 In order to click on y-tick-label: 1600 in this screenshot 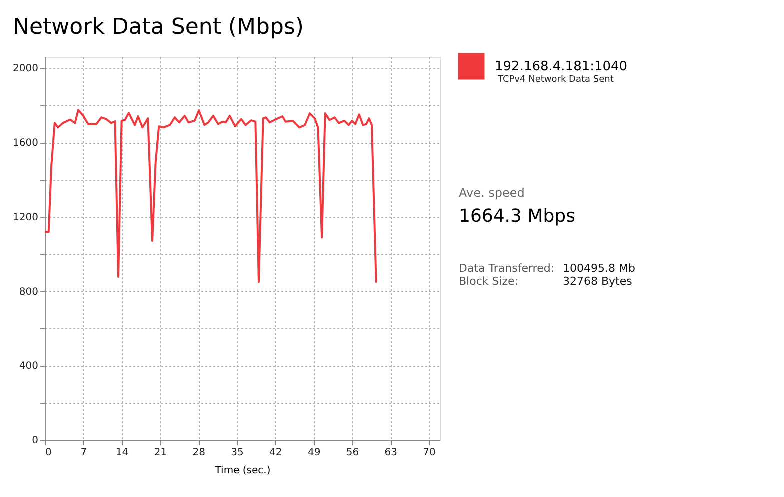, I will do `click(25, 144)`.